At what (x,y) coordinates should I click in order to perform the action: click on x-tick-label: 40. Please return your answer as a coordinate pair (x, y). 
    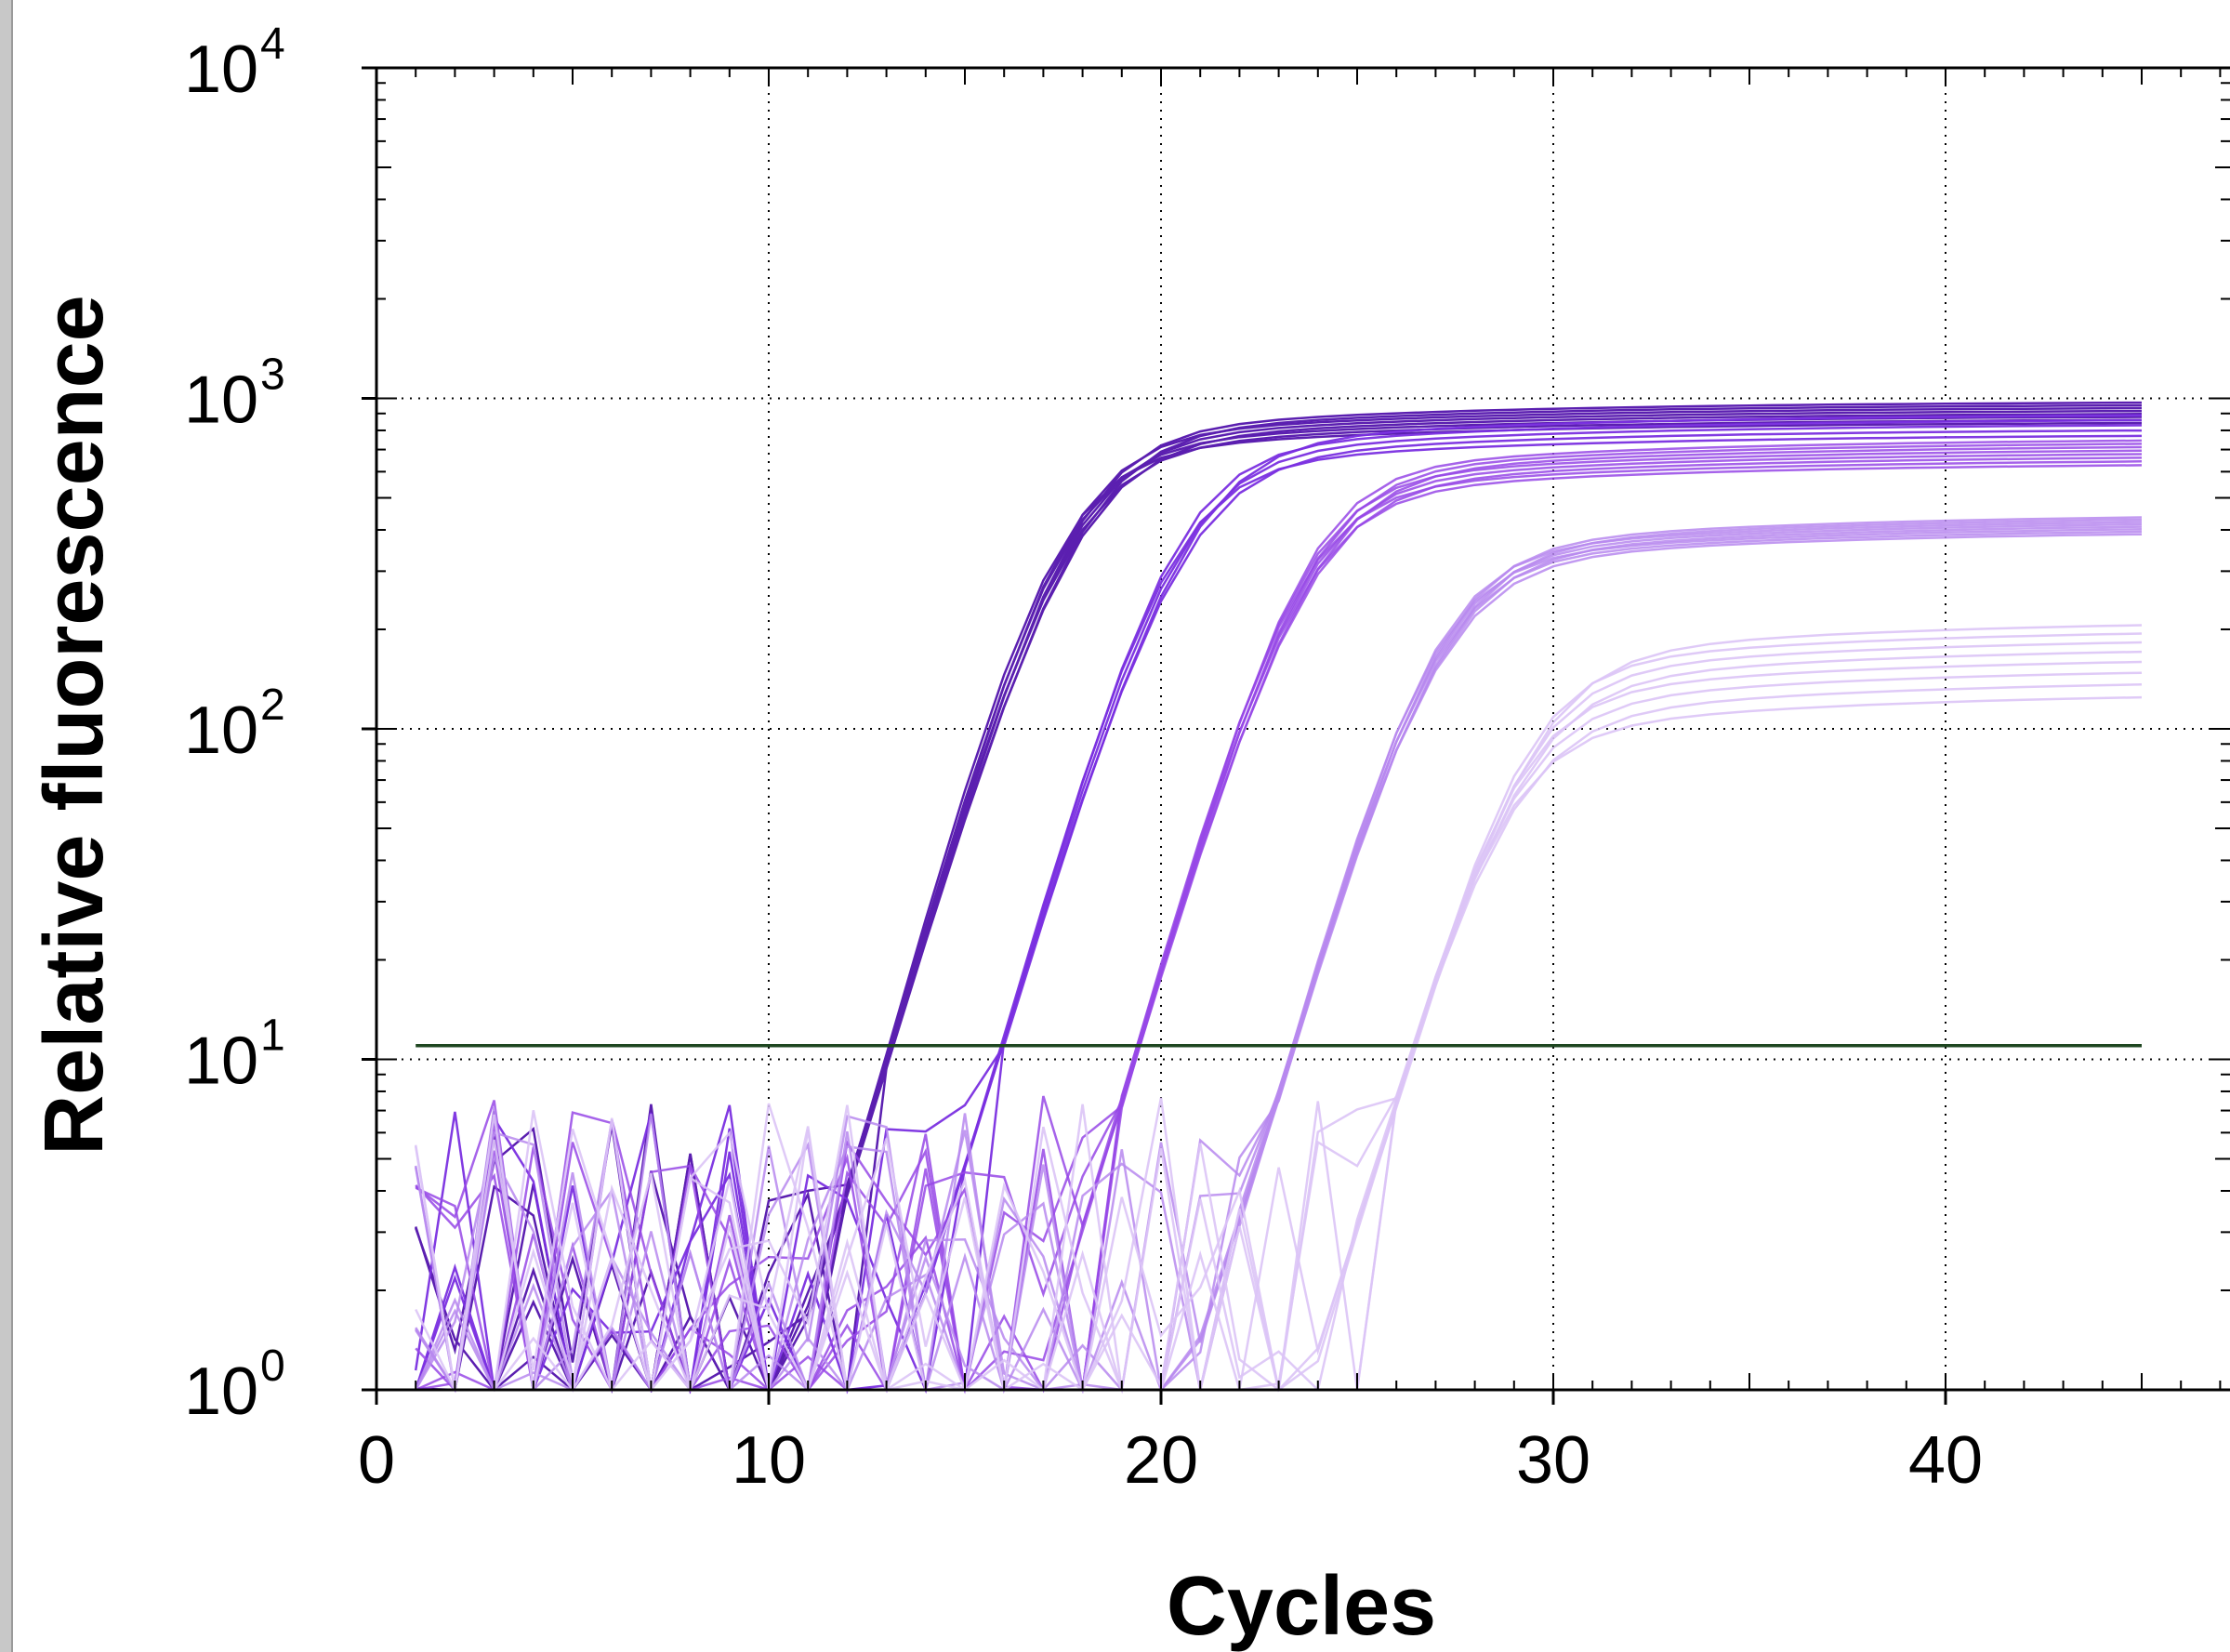
    Looking at the image, I should click on (1946, 1460).